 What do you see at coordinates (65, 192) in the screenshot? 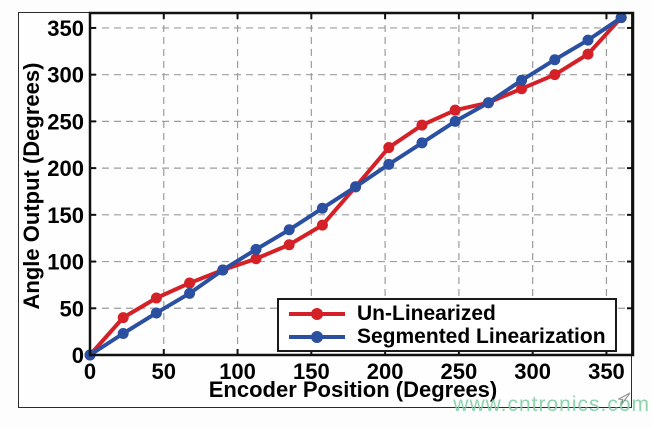
I see `y-tick-labels: 0 50 100 150 200 250 300 350` at bounding box center [65, 192].